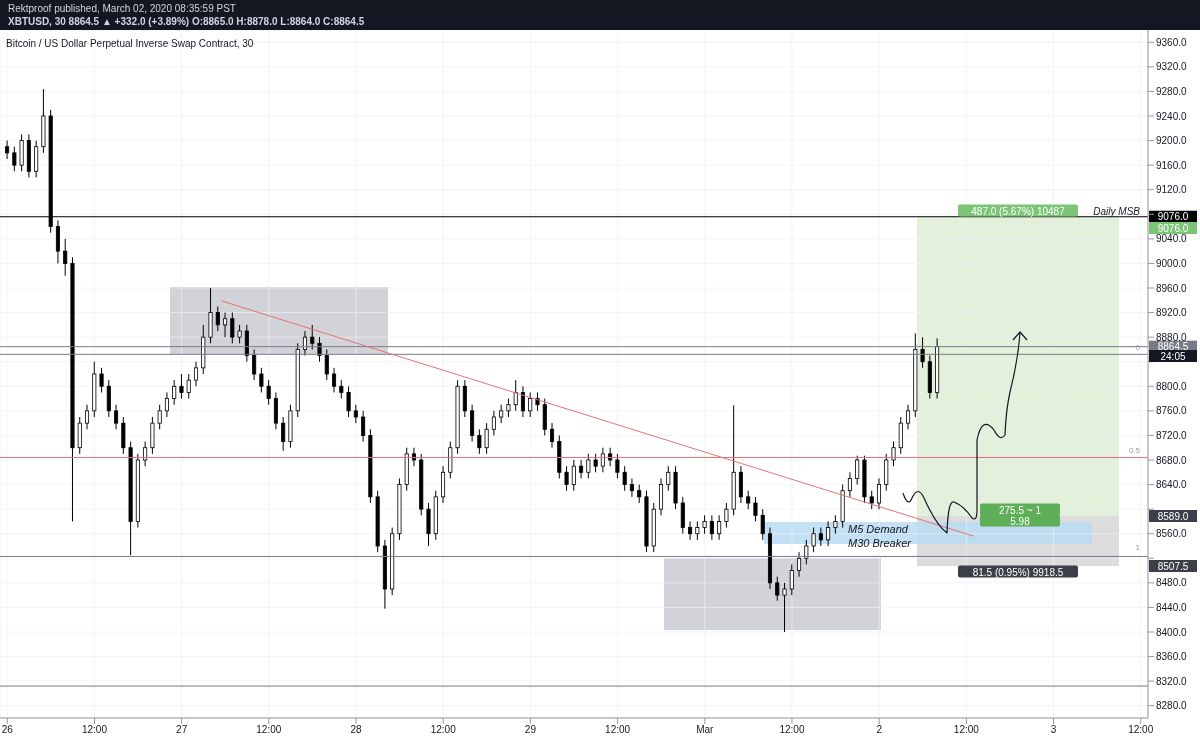  I want to click on y-tick-label: 8400.0, so click(1172, 632).